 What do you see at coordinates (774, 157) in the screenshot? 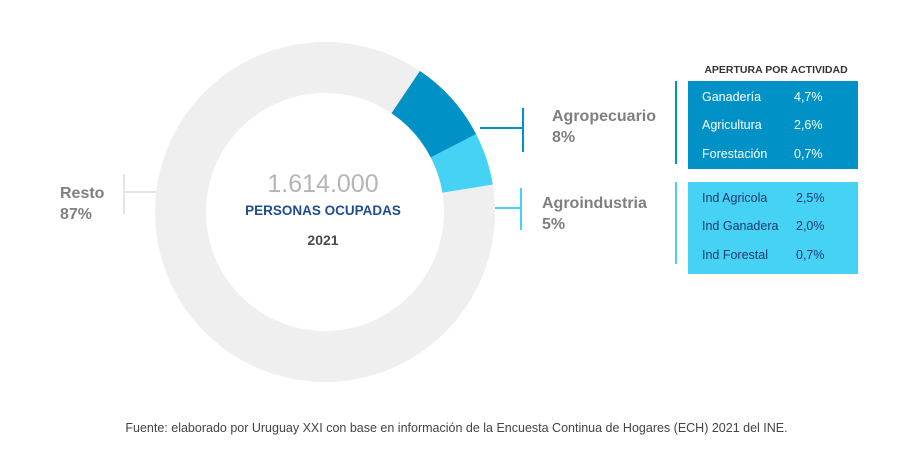
I see `breakdown-row: Forestación 0,7%` at bounding box center [774, 157].